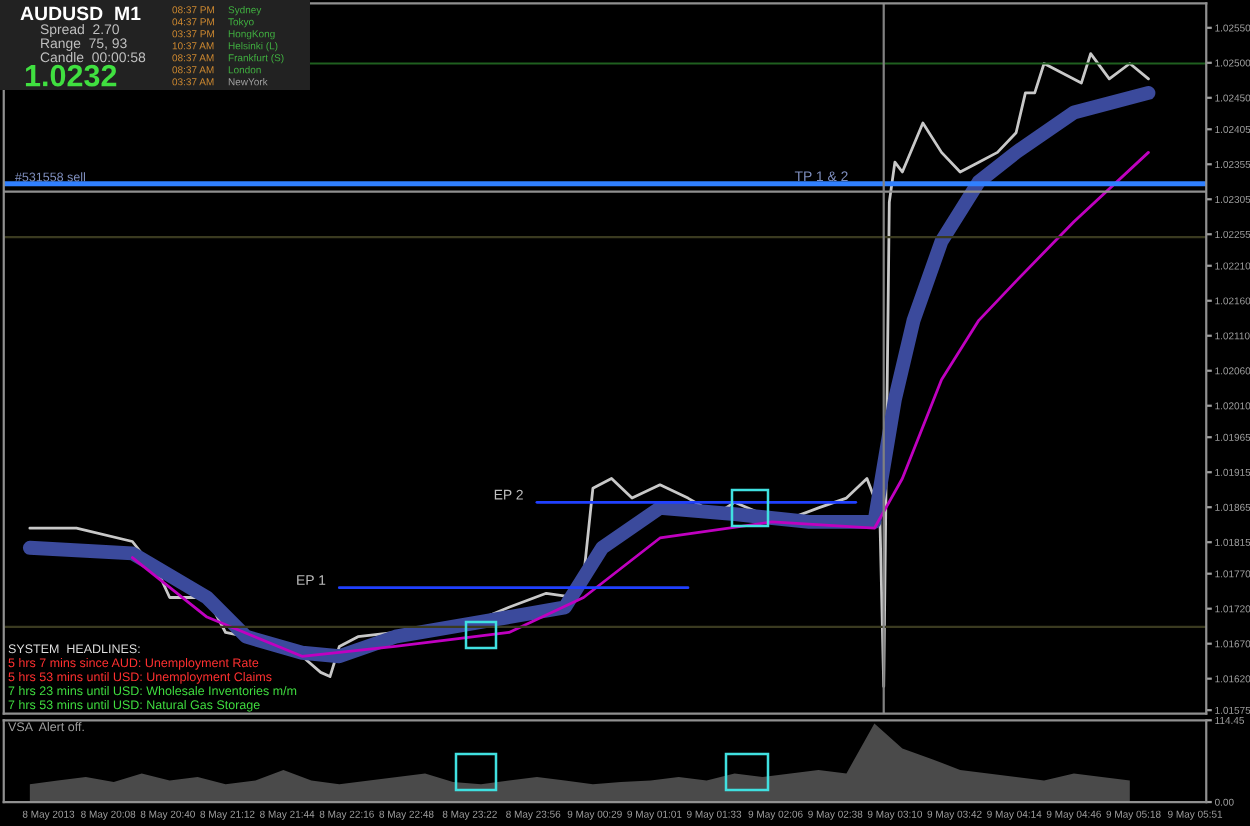 The image size is (1250, 826). I want to click on annotation: AUDUSD M1, so click(80, 13).